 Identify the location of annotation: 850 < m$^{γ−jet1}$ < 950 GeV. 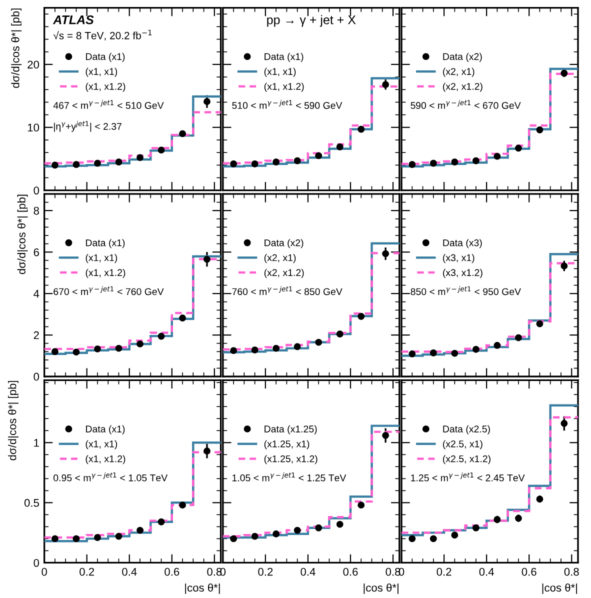
(465, 291).